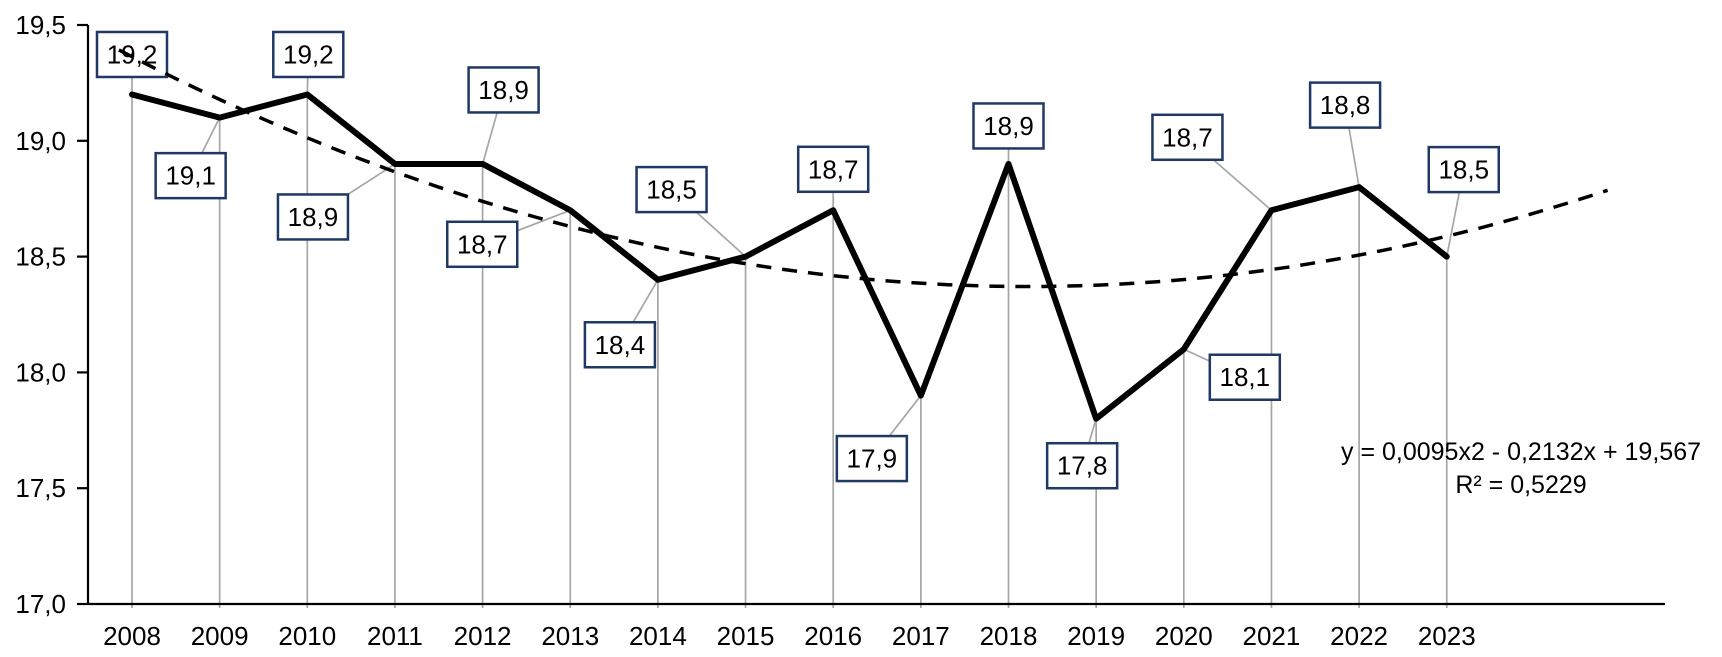 Image resolution: width=1722 pixels, height=657 pixels. Describe the element at coordinates (1447, 636) in the screenshot. I see `x-axis-label: 2023` at that location.